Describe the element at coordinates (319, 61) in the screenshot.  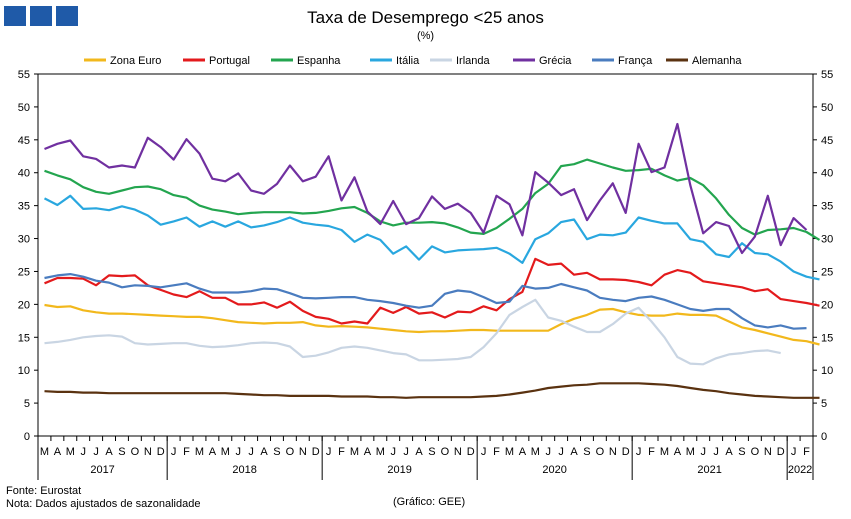
I see `legend-label: Espanha` at that location.